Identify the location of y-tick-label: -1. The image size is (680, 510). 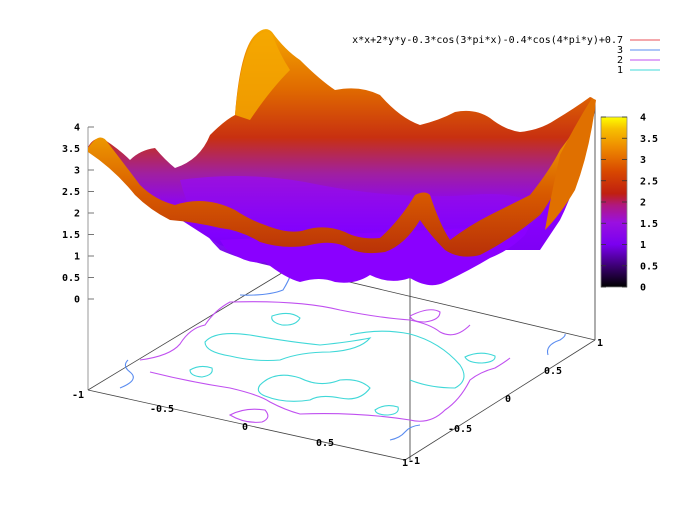
(414, 461).